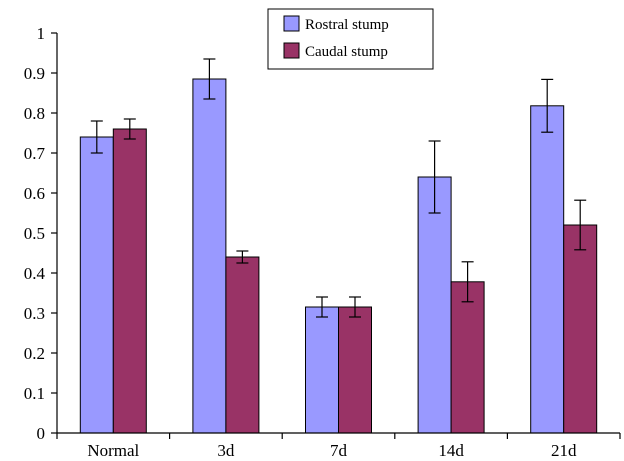  What do you see at coordinates (434, 305) in the screenshot?
I see `bar-rostral-stump-14d` at bounding box center [434, 305].